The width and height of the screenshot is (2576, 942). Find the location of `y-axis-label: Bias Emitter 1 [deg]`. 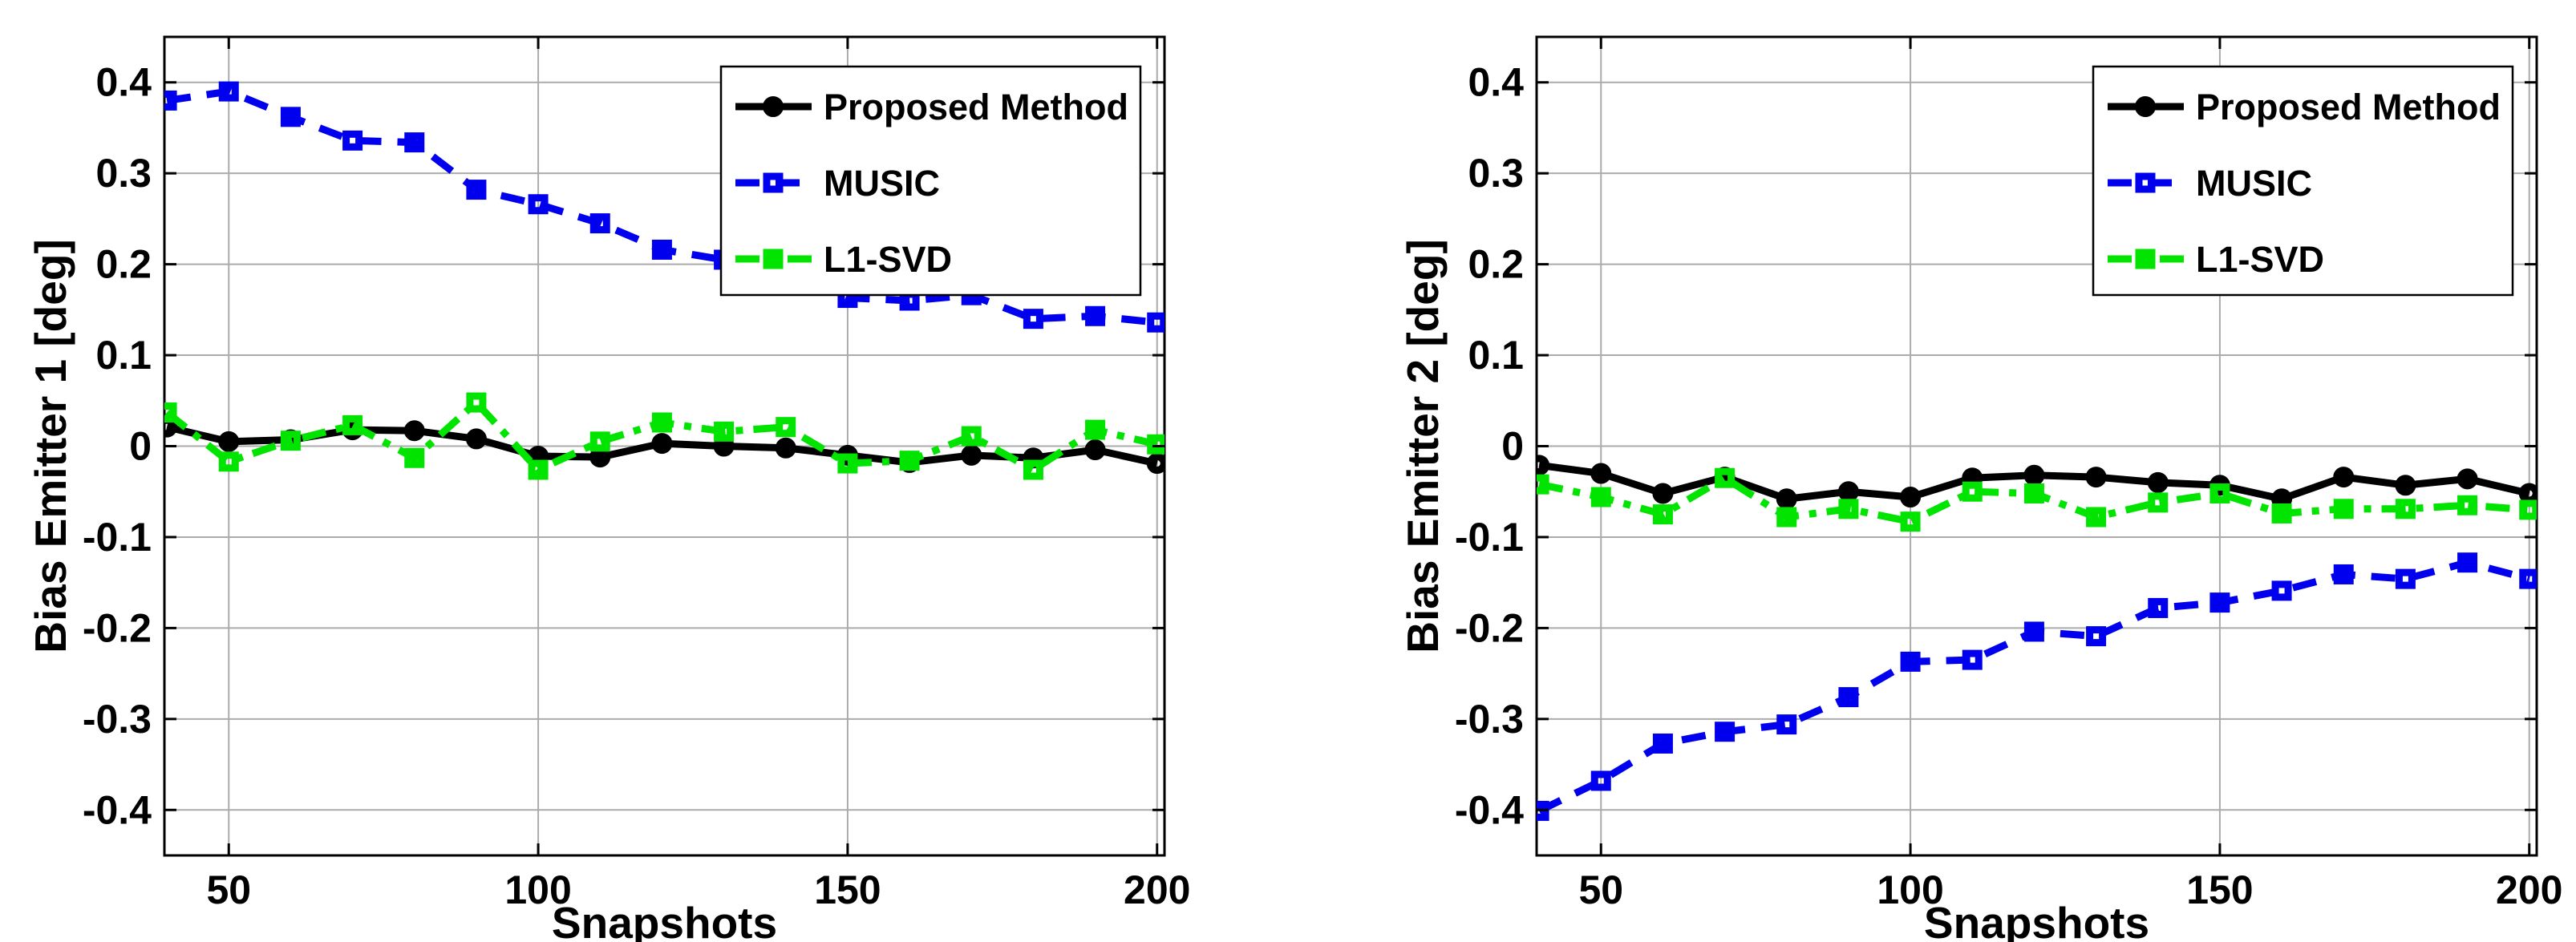

y-axis-label: Bias Emitter 1 [deg] is located at coordinates (50, 446).